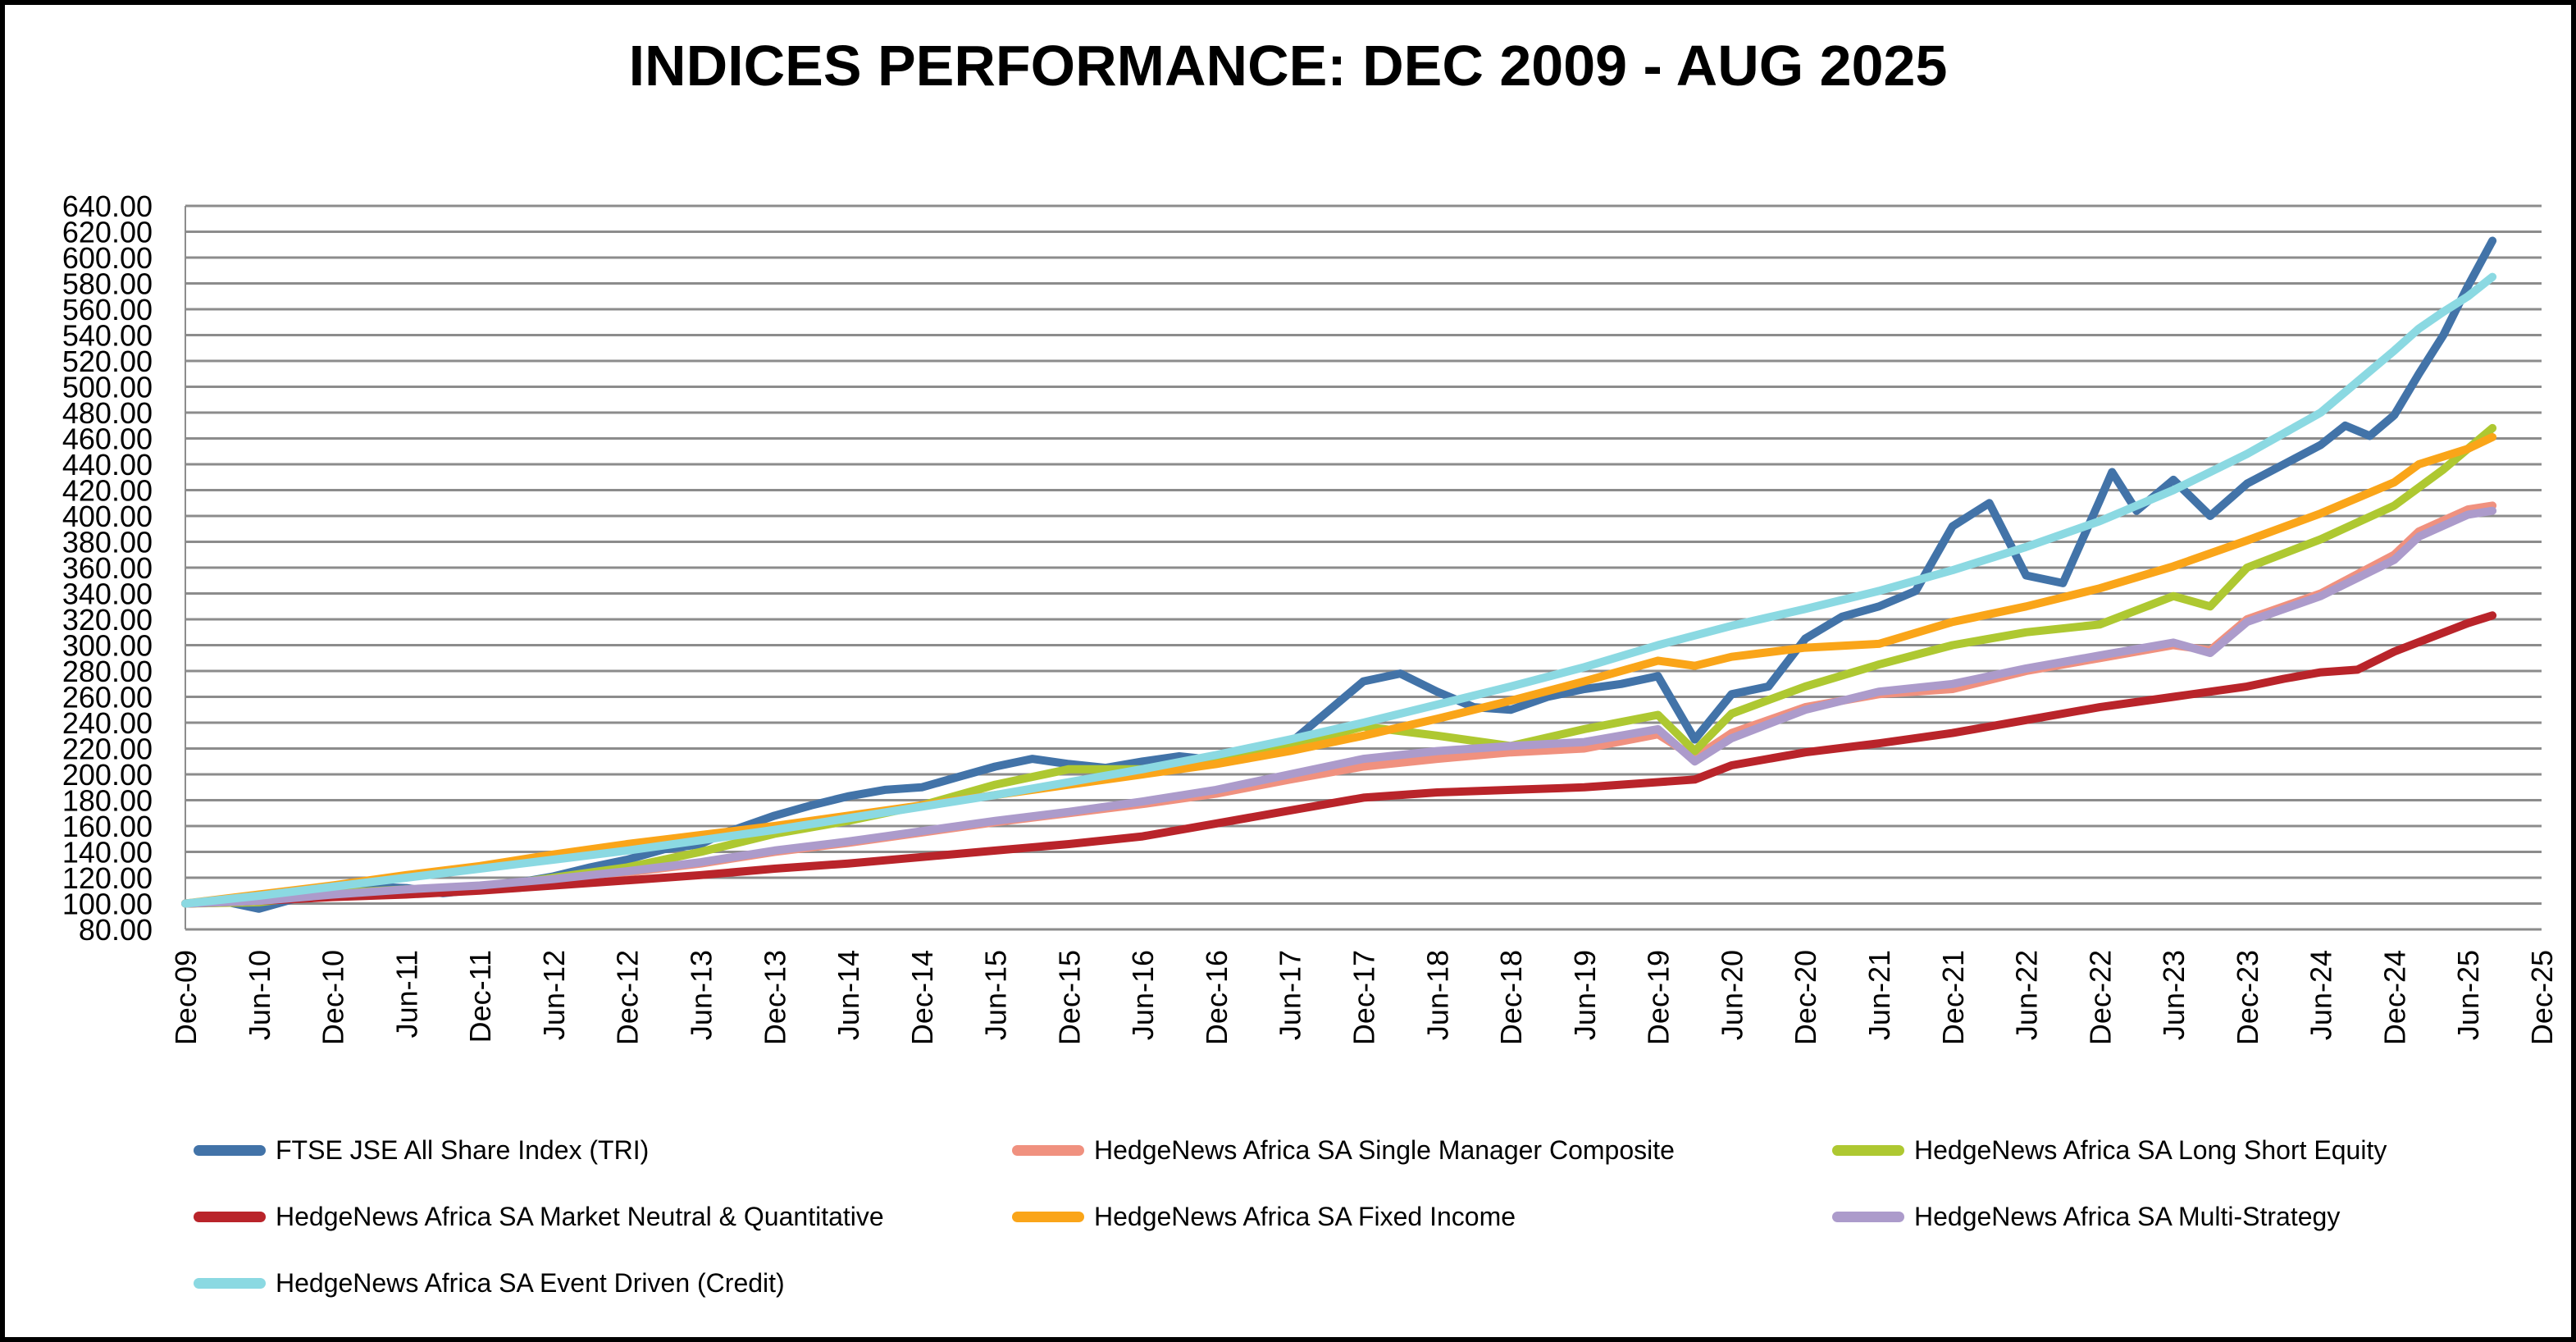 This screenshot has width=2576, height=1342. I want to click on x-tick-label: Jun-25, so click(2468, 995).